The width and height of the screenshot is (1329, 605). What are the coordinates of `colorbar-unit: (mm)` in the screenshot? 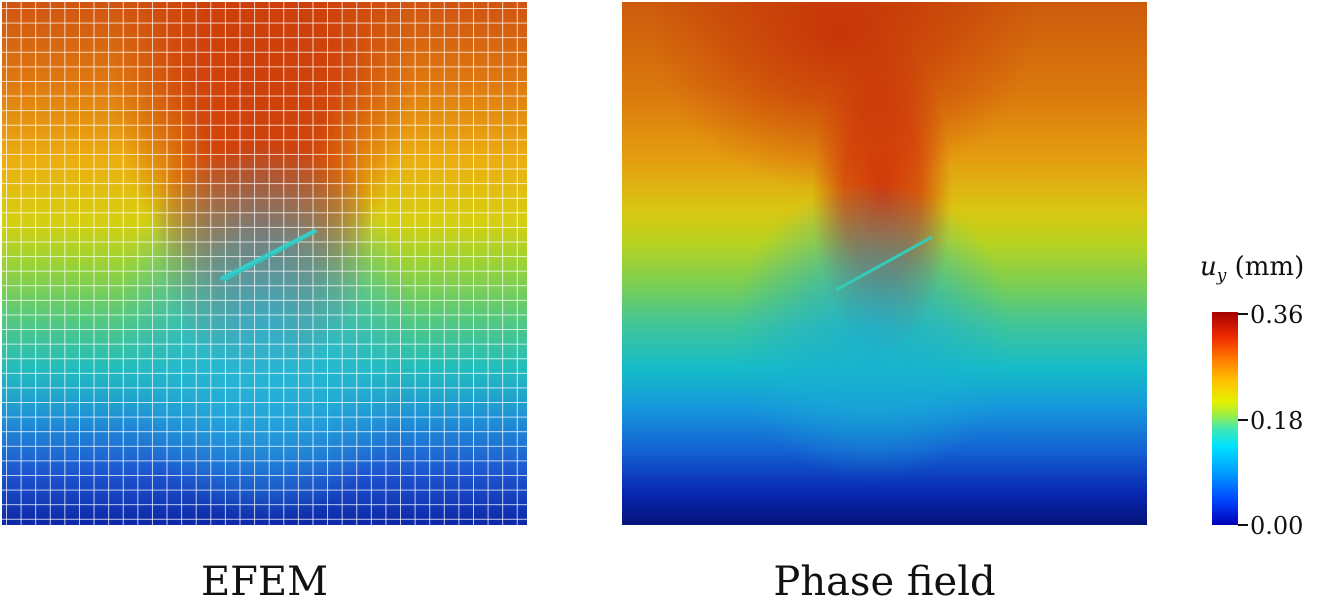 It's located at (1269, 267).